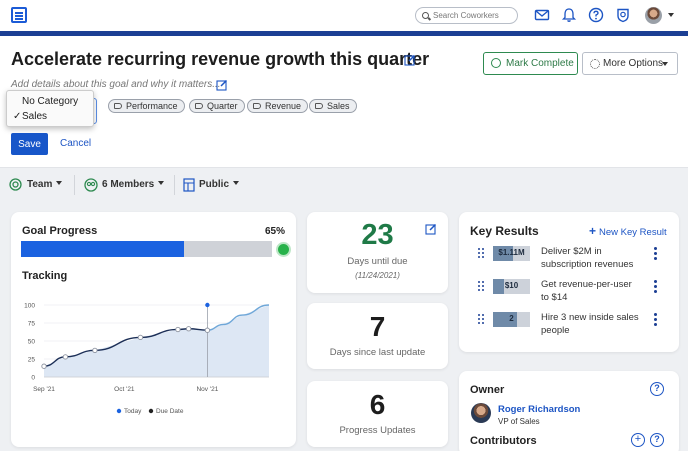 This screenshot has height=451, width=688. Describe the element at coordinates (189, 185) in the screenshot. I see `visibility-icon` at that location.